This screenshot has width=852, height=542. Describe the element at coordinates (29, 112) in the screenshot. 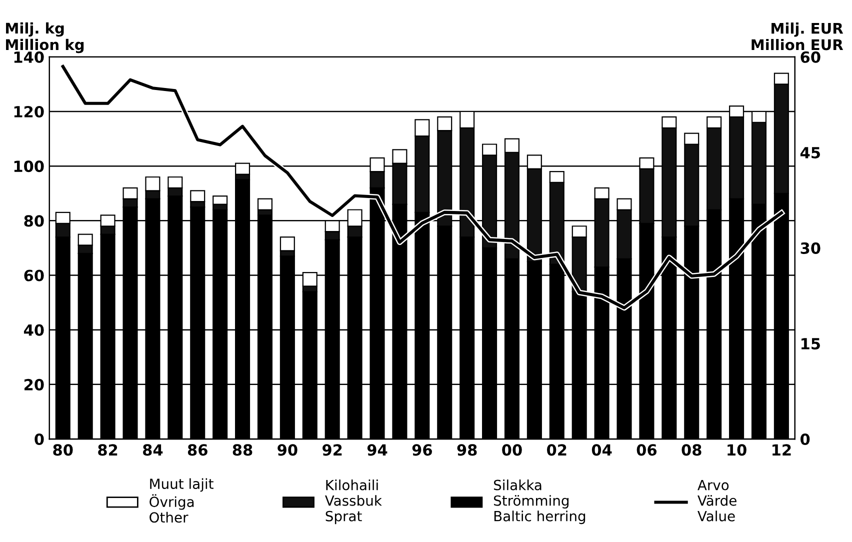

I see `y-tick-label: 120` at that location.